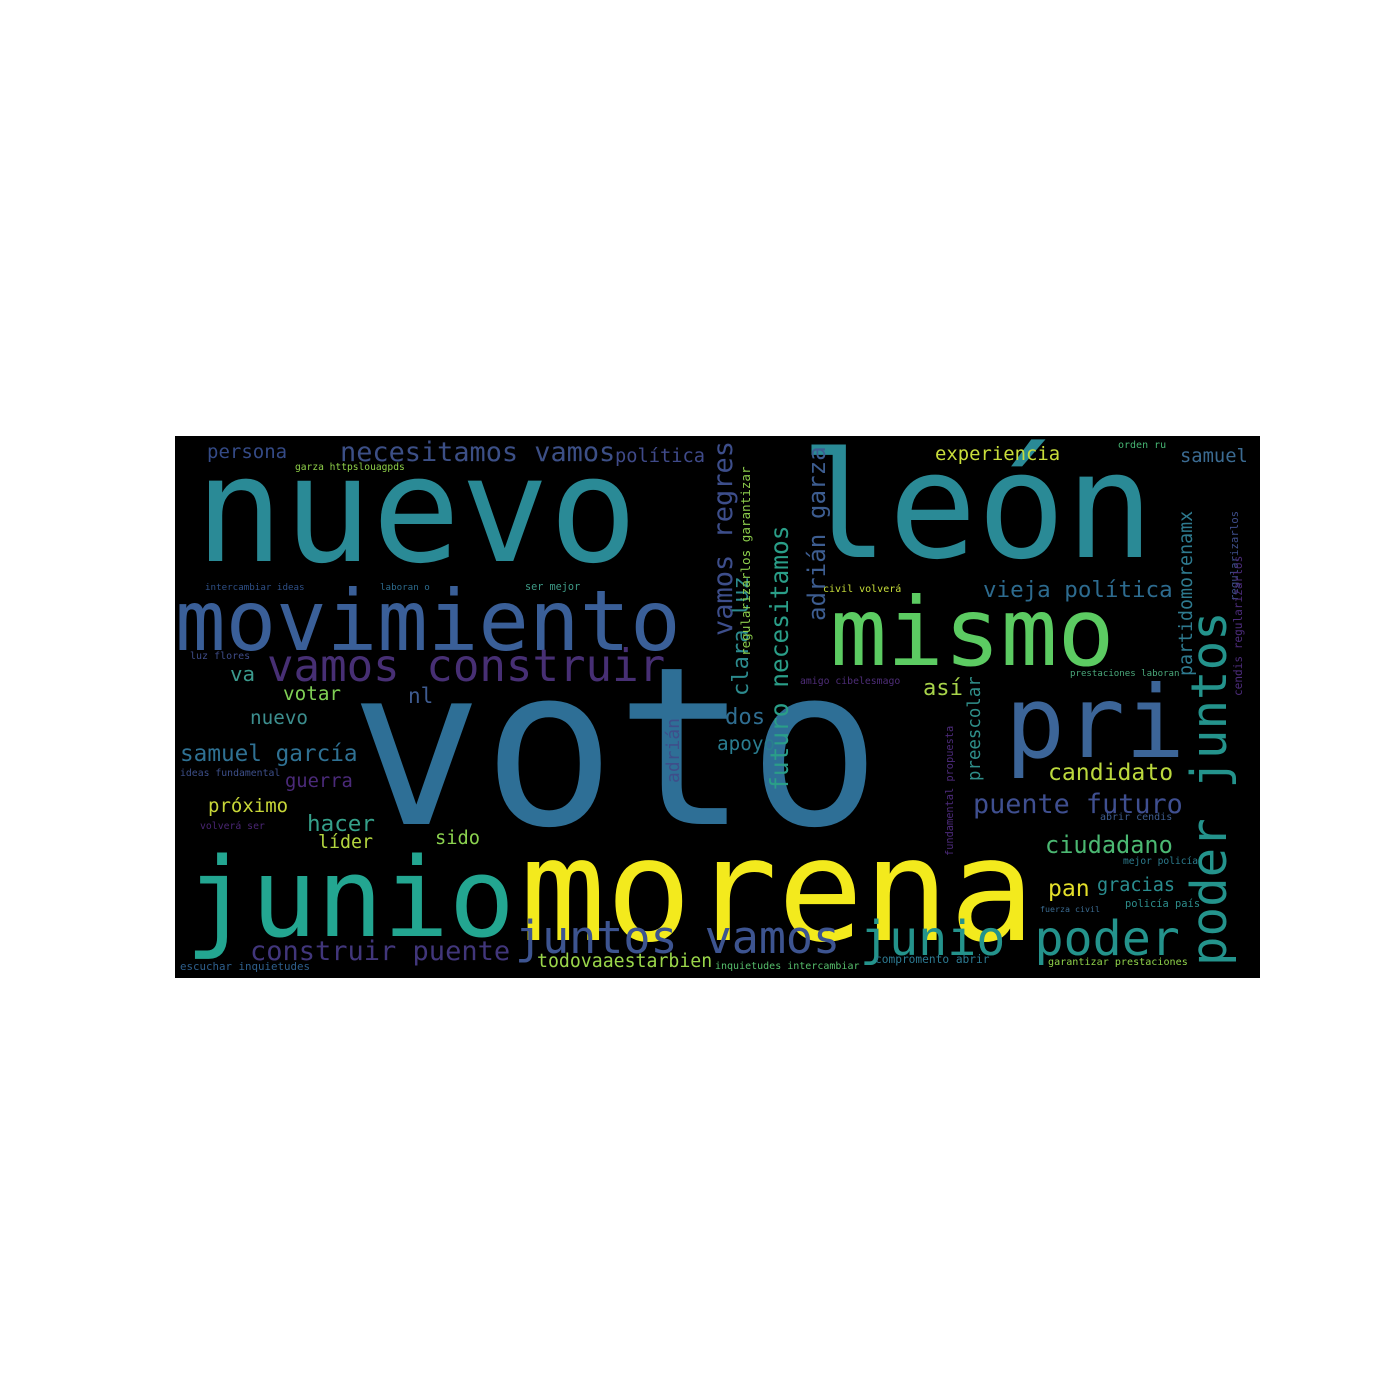 This screenshot has height=1400, width=1400. I want to click on word-46: garza httpslouagpds, so click(350, 468).